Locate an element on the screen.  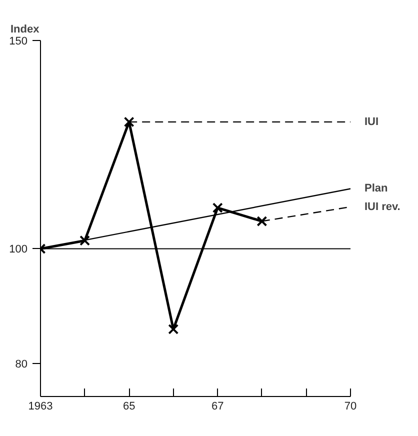
x-tick-label: 1963 is located at coordinates (40, 406).